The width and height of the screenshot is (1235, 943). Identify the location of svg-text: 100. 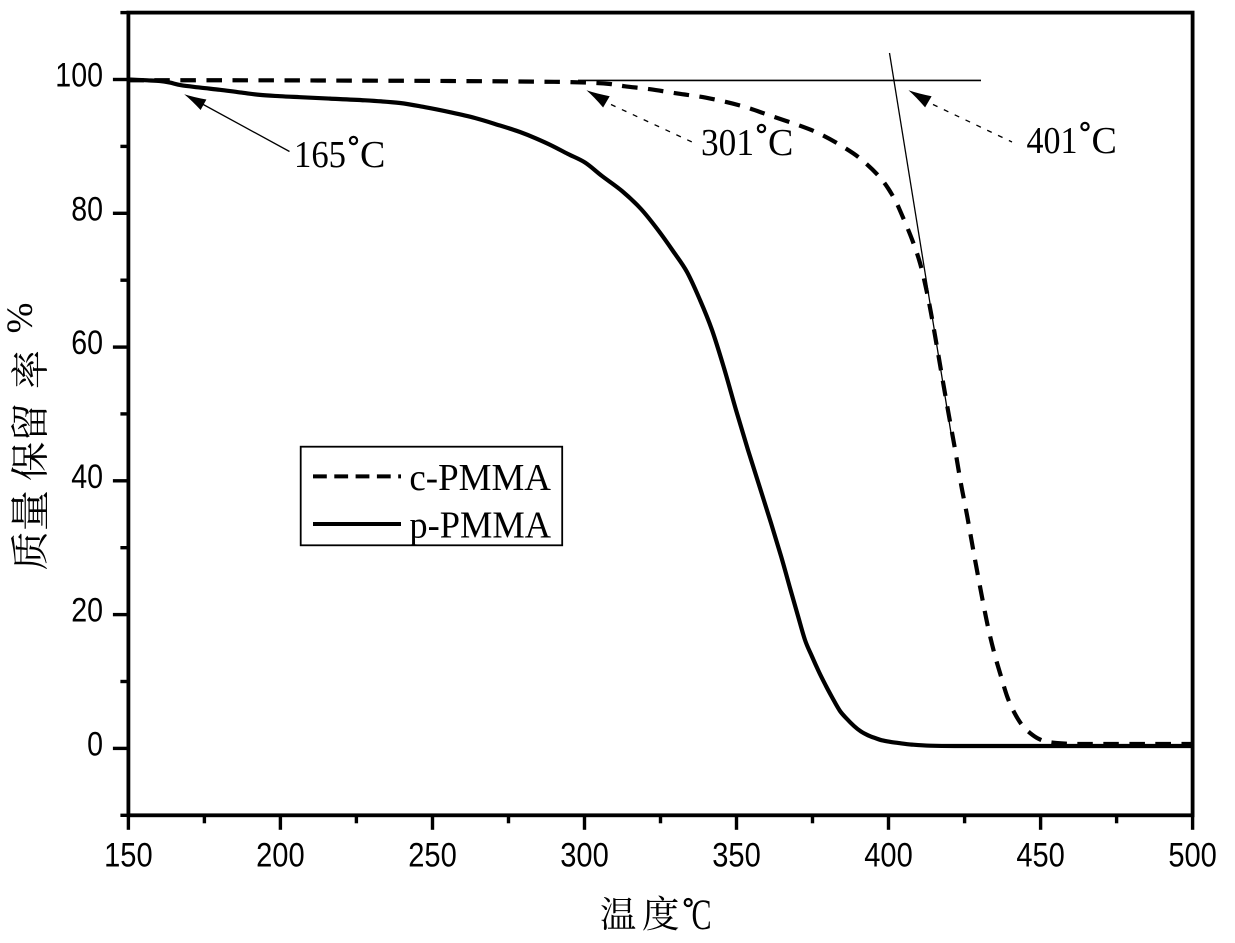
(79, 76).